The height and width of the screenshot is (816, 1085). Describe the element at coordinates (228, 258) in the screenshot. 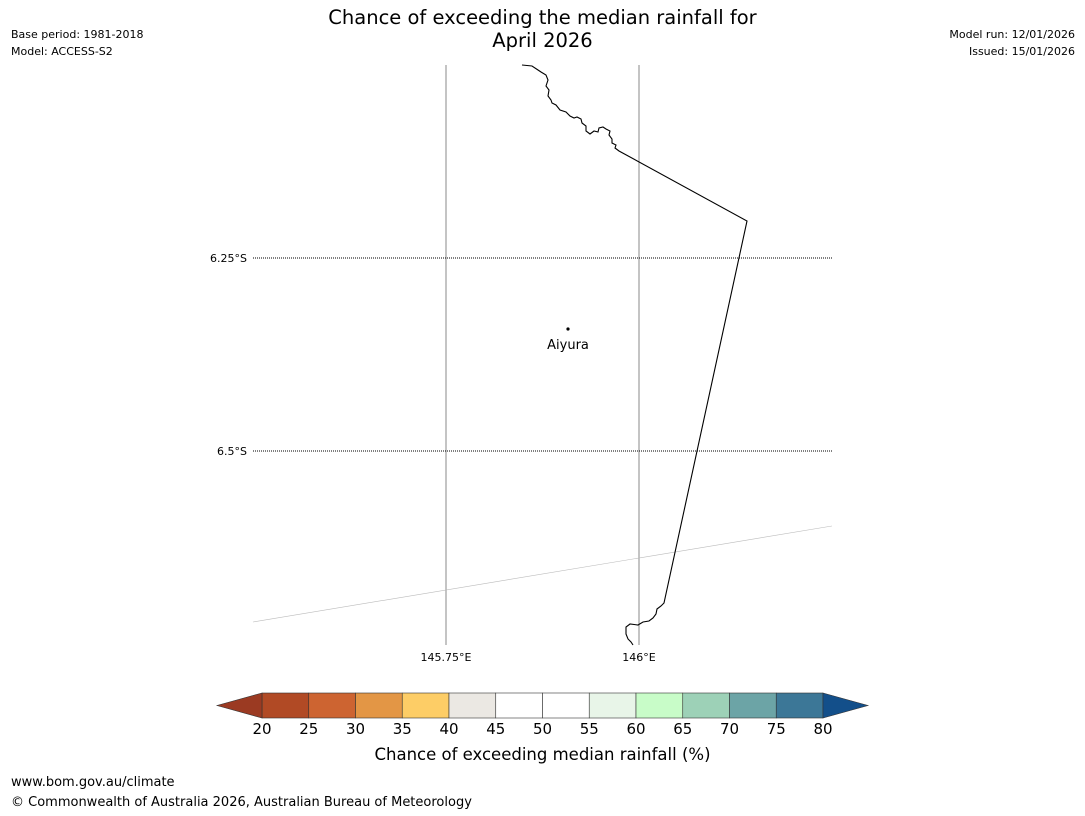

I see `lat-label-6-25: 6.25°S` at that location.